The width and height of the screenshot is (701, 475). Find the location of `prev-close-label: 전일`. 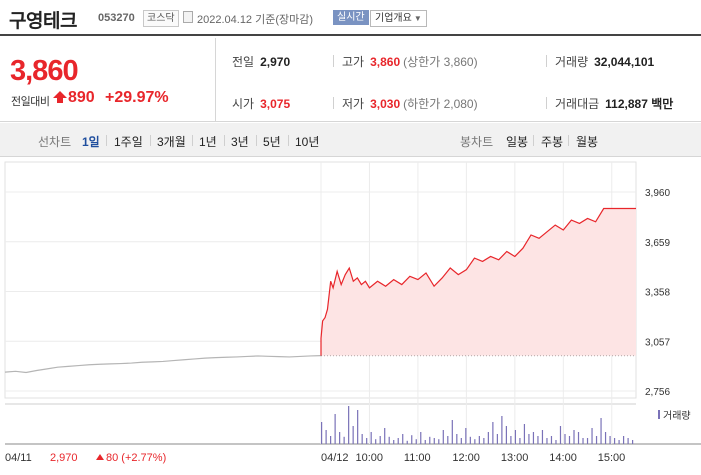

prev-close-label: 전일 is located at coordinates (243, 62).